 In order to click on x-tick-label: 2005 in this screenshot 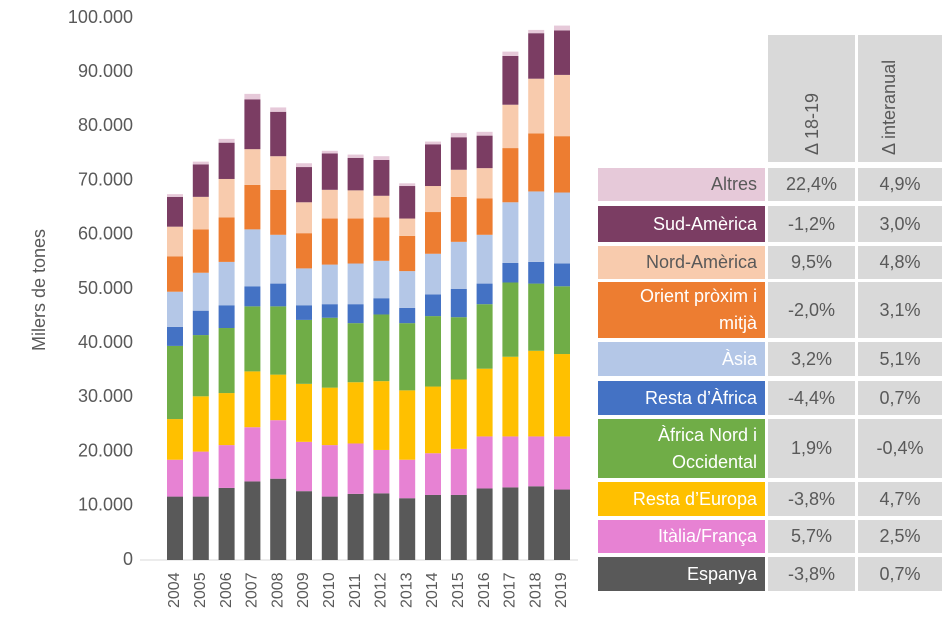, I will do `click(200, 590)`.